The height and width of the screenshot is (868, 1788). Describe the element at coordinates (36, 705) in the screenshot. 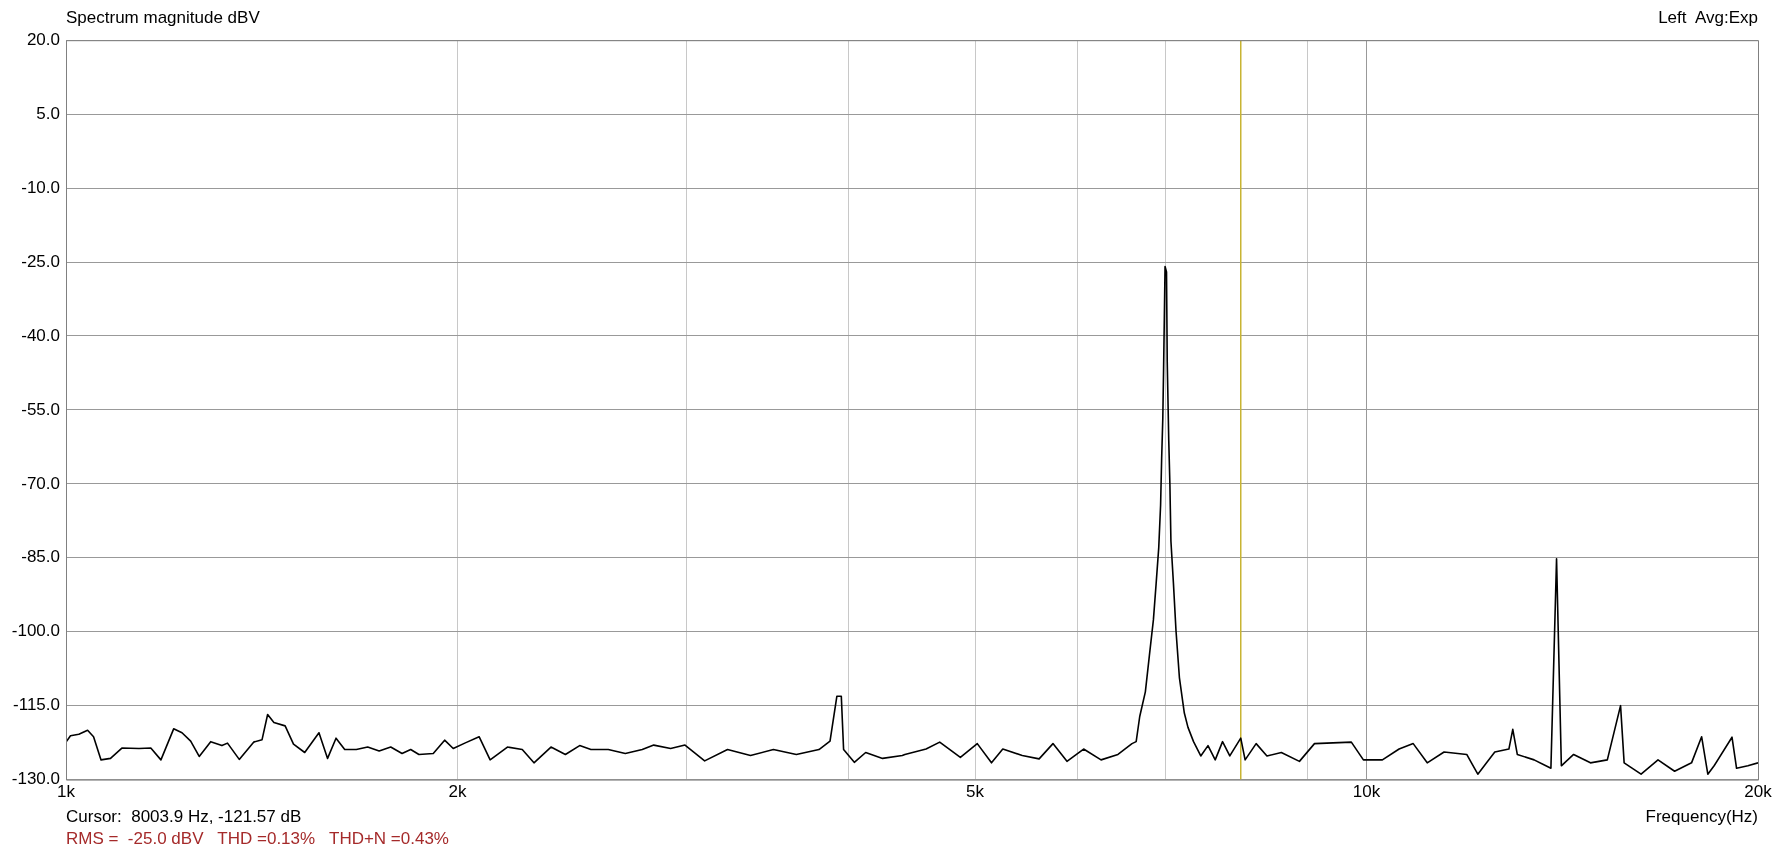

I see `y-tick-label: -115.0` at that location.